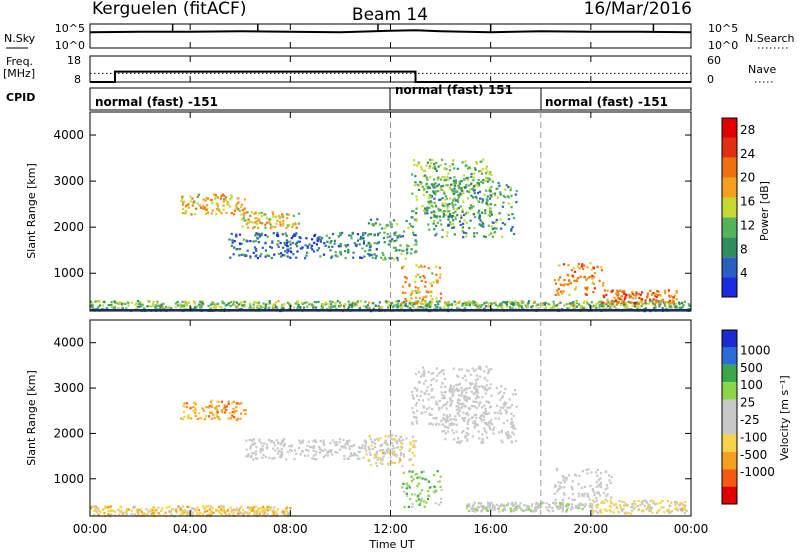 This screenshot has height=558, width=800. Describe the element at coordinates (747, 403) in the screenshot. I see `colorbar-tick-label: 25` at that location.